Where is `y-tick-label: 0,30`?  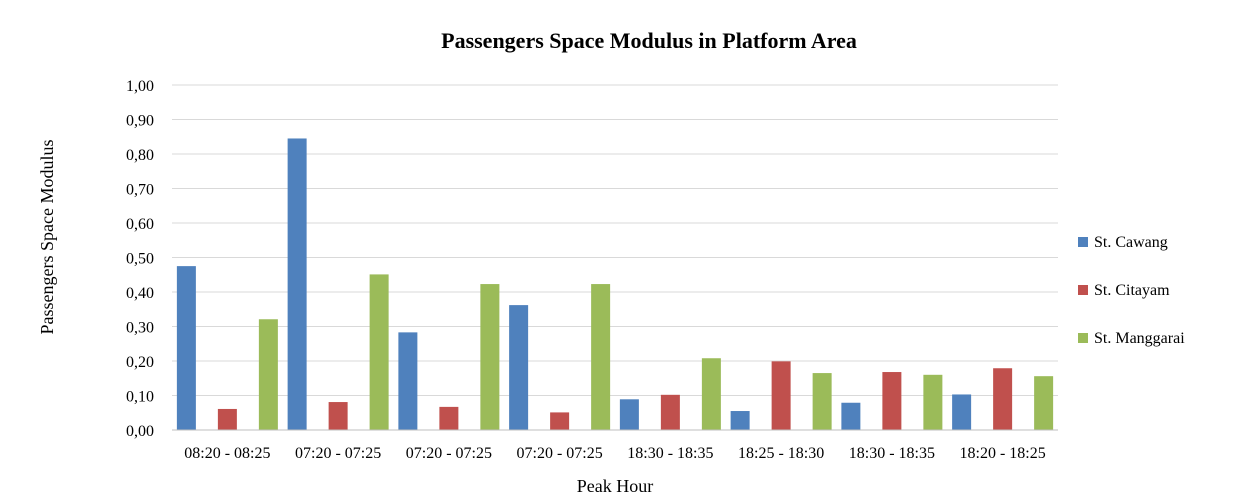
y-tick-label: 0,30 is located at coordinates (140, 328).